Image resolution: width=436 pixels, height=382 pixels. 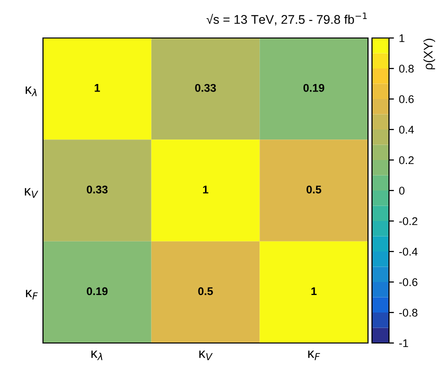 I want to click on color-bar-label: 0, so click(x=401, y=190).